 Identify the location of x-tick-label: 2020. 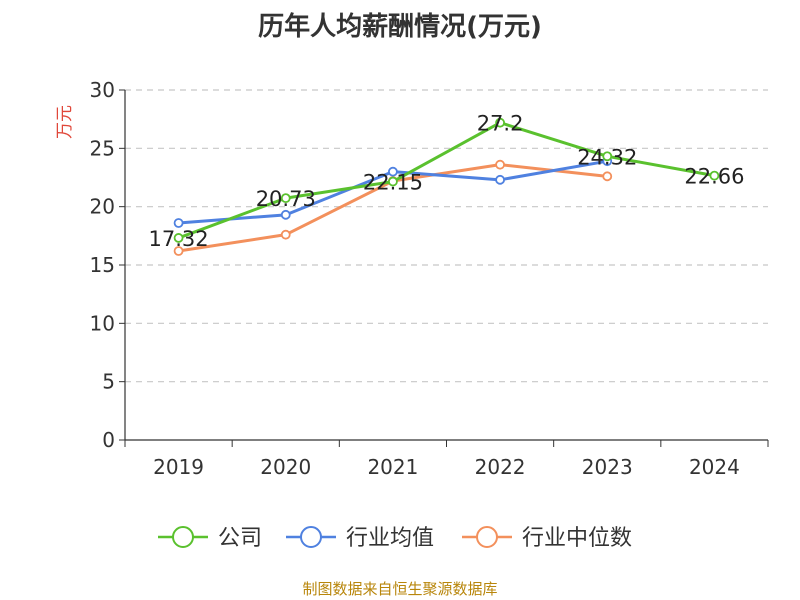
(285, 467).